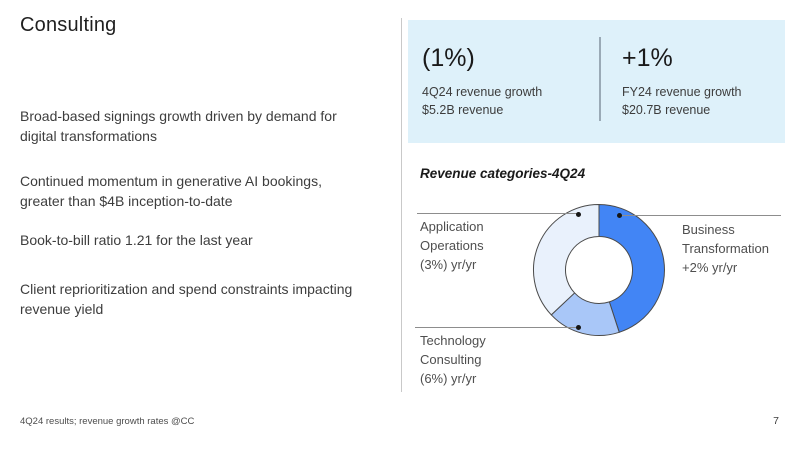 This screenshot has width=800, height=450. I want to click on chart-label-business-transformation-growth: +2% yr/yr, so click(710, 267).